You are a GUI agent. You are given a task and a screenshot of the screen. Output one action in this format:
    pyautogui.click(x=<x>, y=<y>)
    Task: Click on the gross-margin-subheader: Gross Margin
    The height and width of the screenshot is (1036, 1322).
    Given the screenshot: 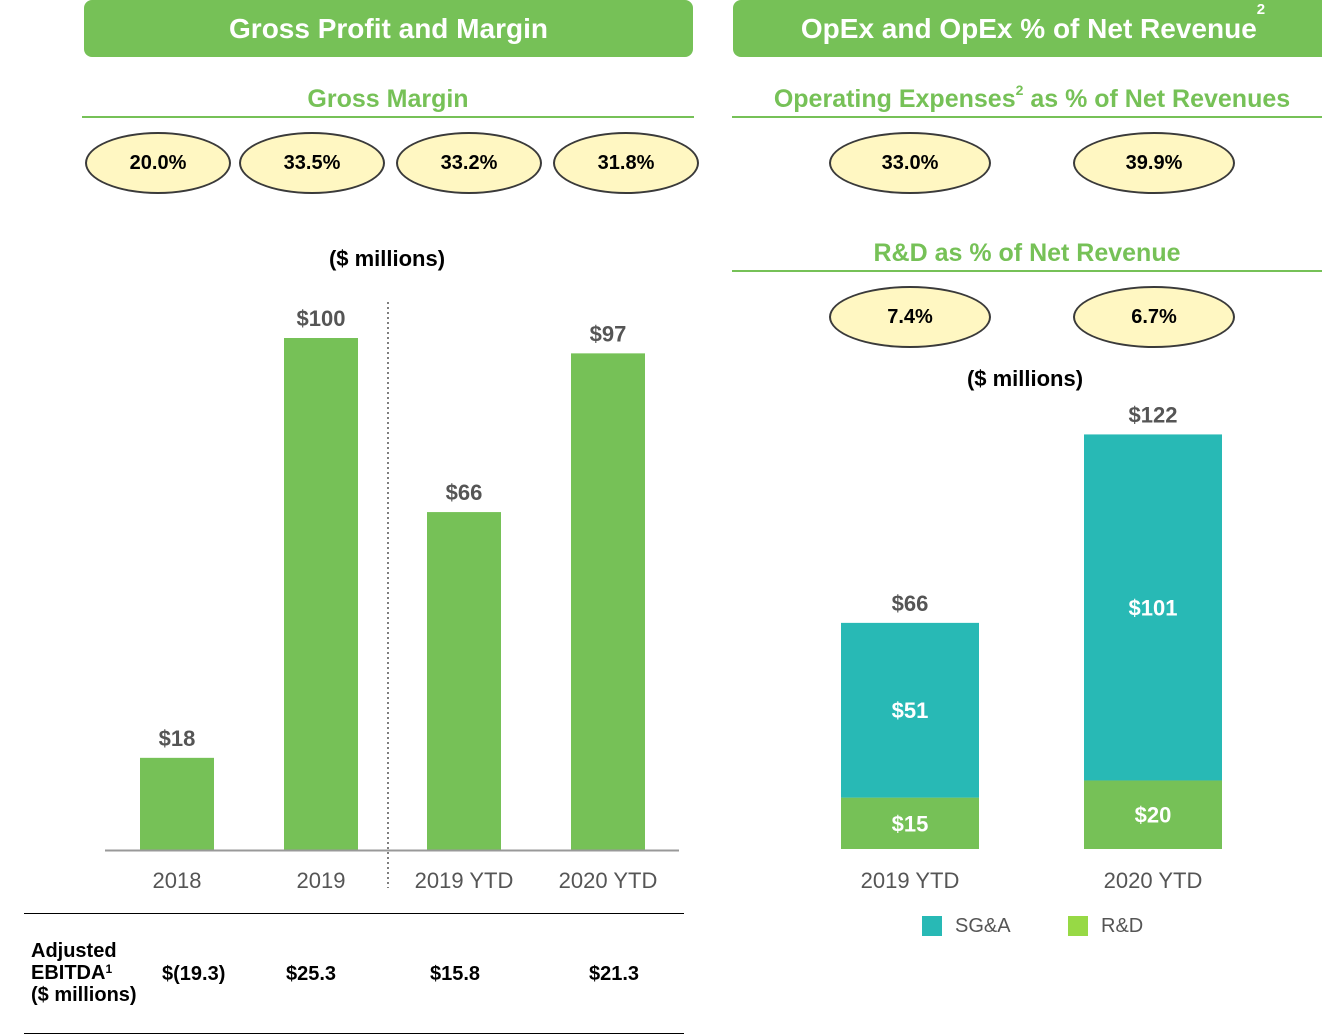 What is the action you would take?
    pyautogui.click(x=388, y=100)
    